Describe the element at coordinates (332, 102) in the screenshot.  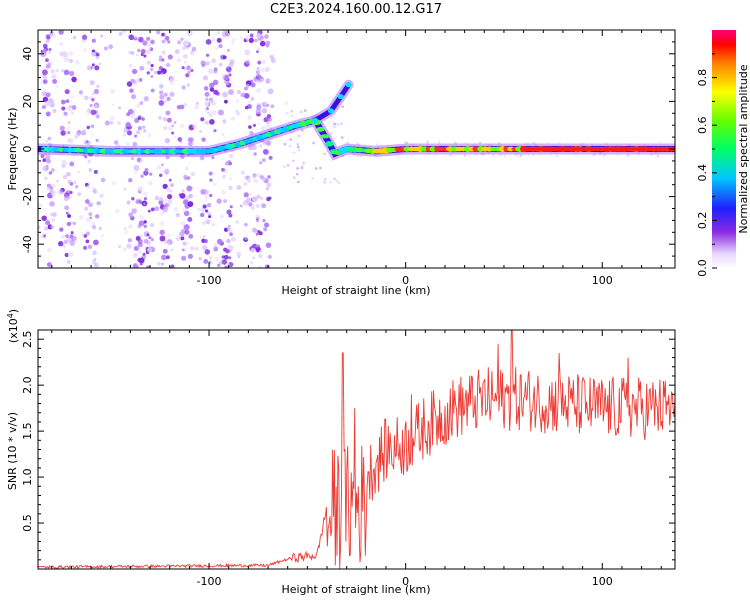
I see `spectrogram-branch-core` at that location.